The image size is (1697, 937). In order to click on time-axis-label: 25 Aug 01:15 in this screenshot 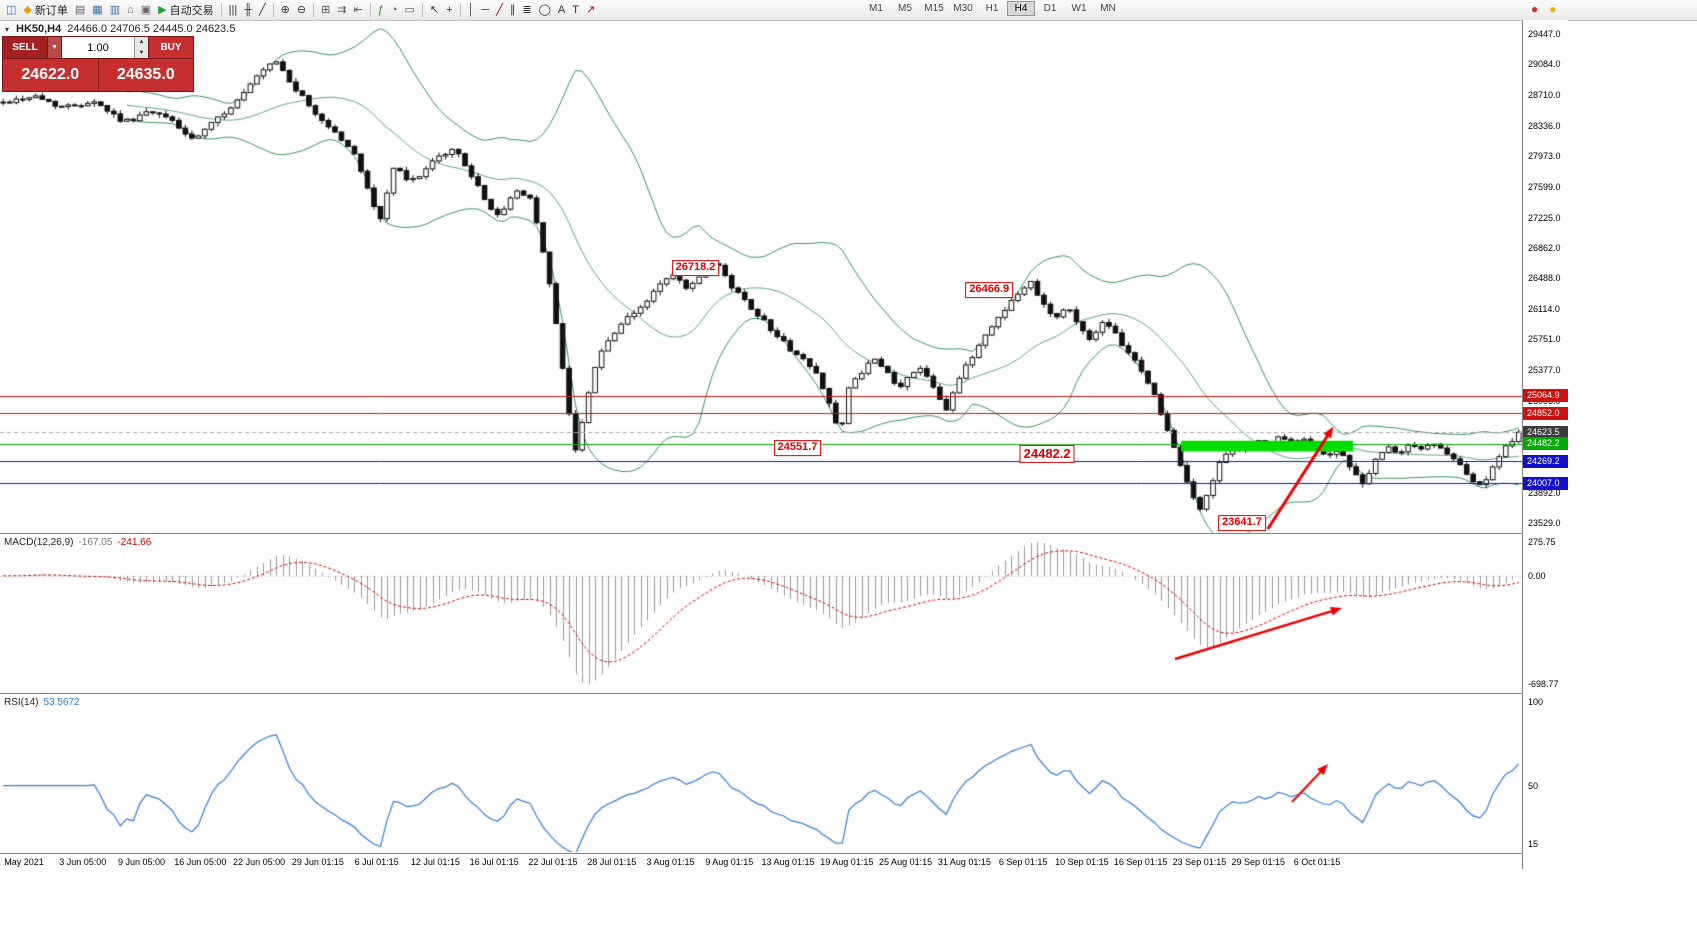, I will do `click(906, 862)`.